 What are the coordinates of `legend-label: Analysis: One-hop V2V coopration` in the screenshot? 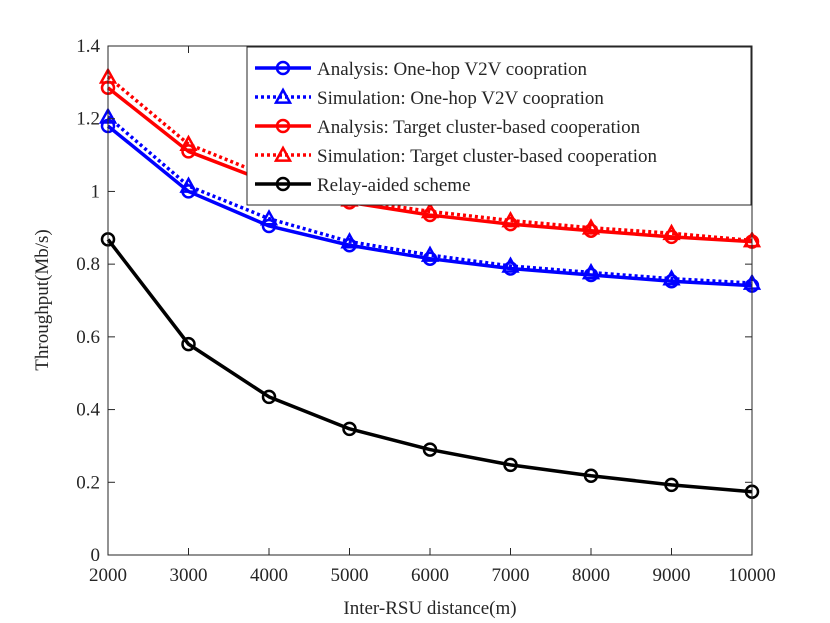 It's located at (452, 69).